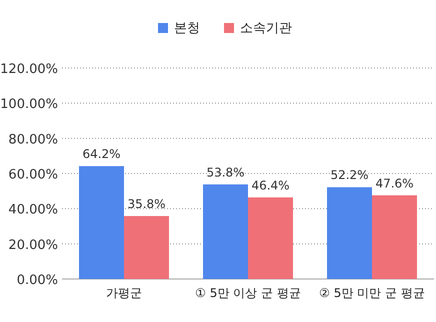 The image size is (436, 322). What do you see at coordinates (146, 204) in the screenshot?
I see `data-label: 35.8%` at bounding box center [146, 204].